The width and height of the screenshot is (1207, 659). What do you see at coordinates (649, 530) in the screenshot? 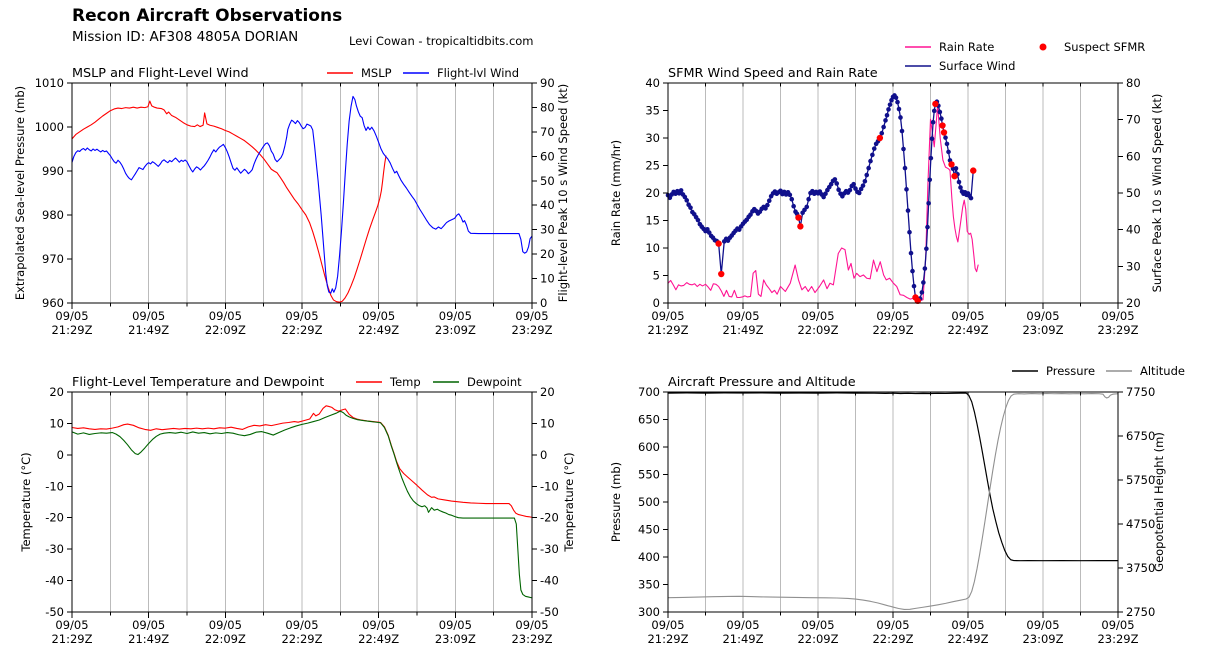
I see `svg-text: 450` at bounding box center [649, 530].